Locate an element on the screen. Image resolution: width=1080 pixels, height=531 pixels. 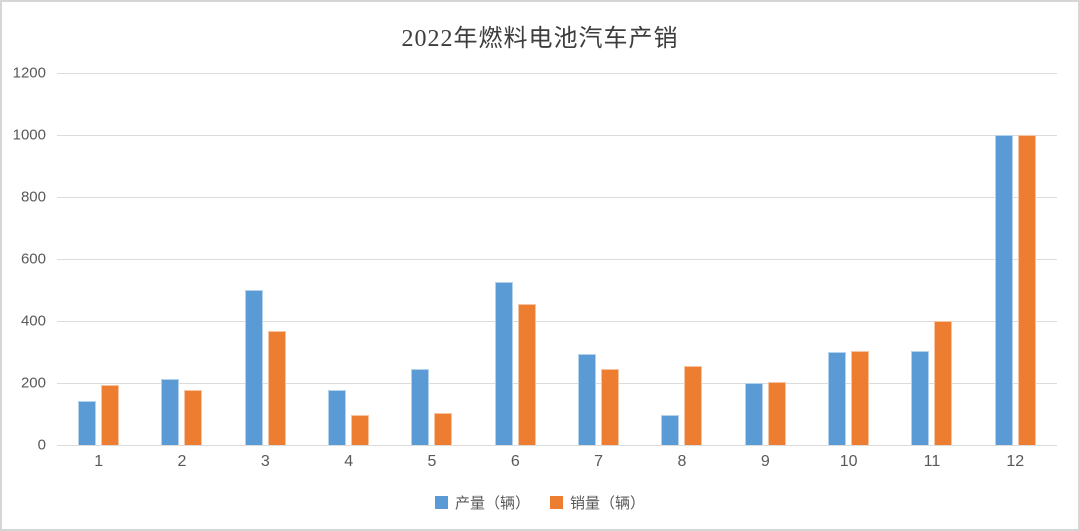
x-tick-label-9: 9 is located at coordinates (765, 461).